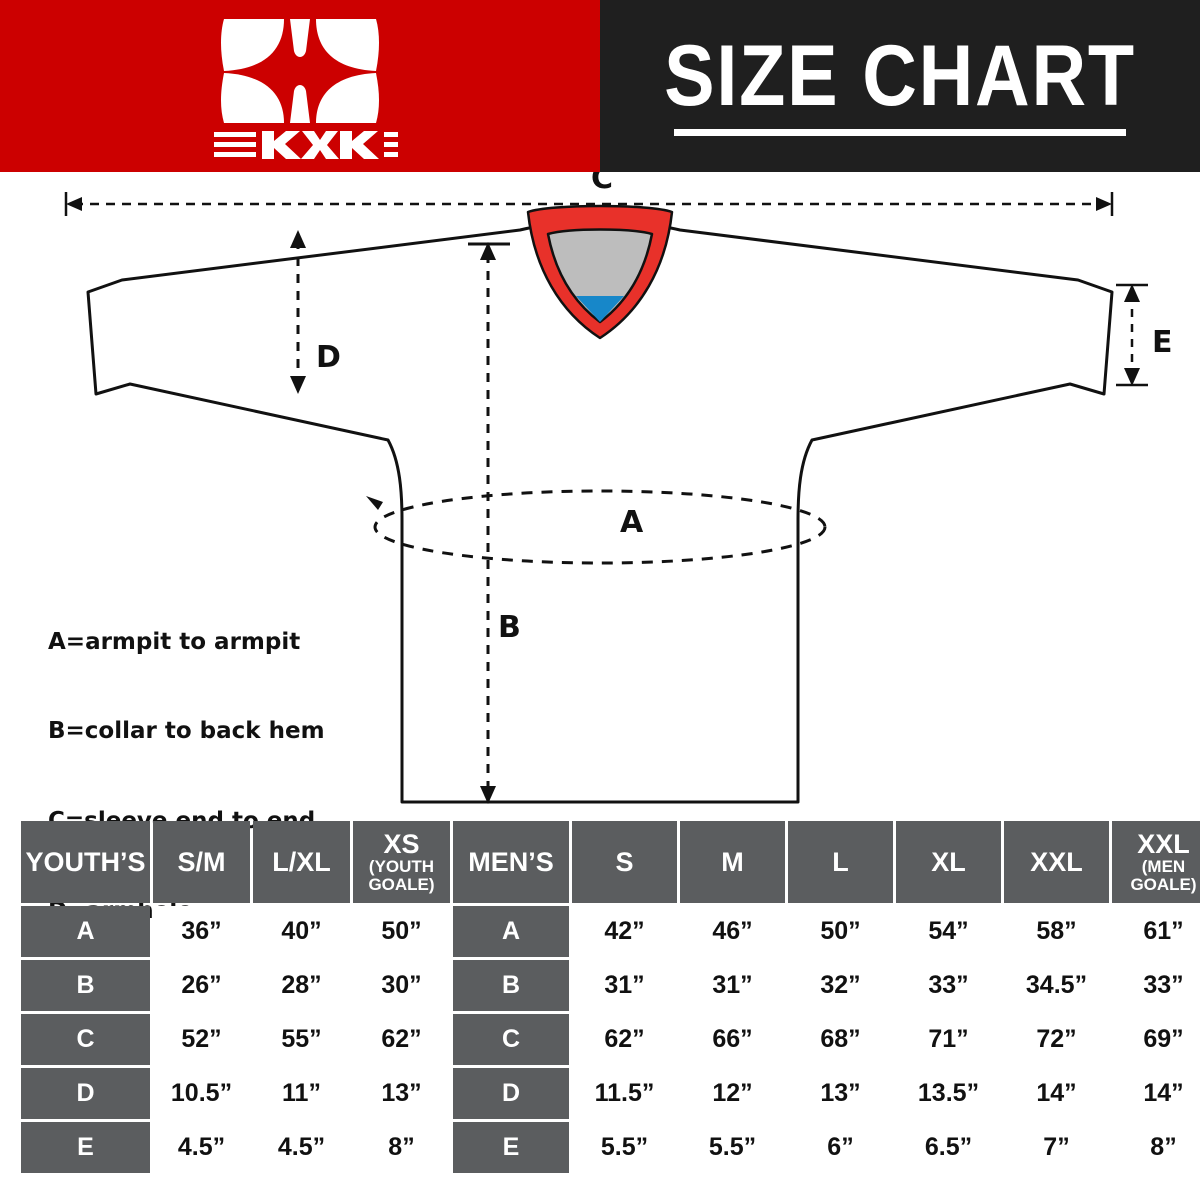 Image resolution: width=1200 pixels, height=1200 pixels. Describe the element at coordinates (1156, 1039) in the screenshot. I see `cell-men-c-xxlg: 69”` at that location.